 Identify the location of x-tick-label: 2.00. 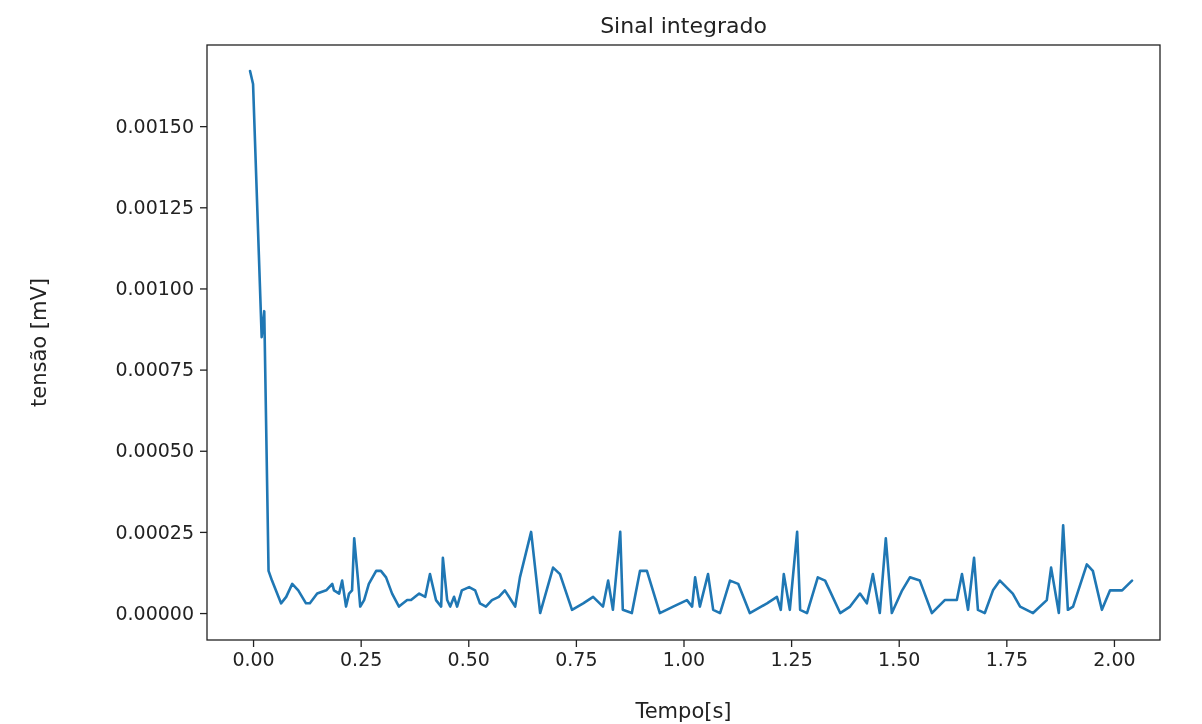
(1114, 659).